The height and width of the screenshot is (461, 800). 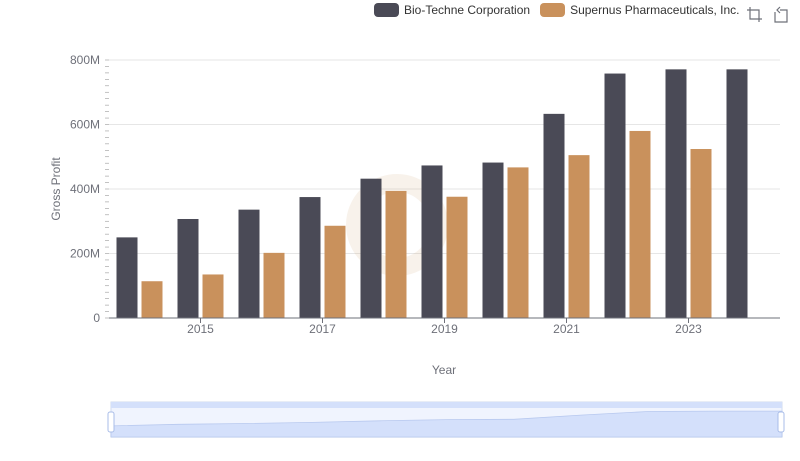 What do you see at coordinates (493, 240) in the screenshot?
I see `bar-bio-techne-2020` at bounding box center [493, 240].